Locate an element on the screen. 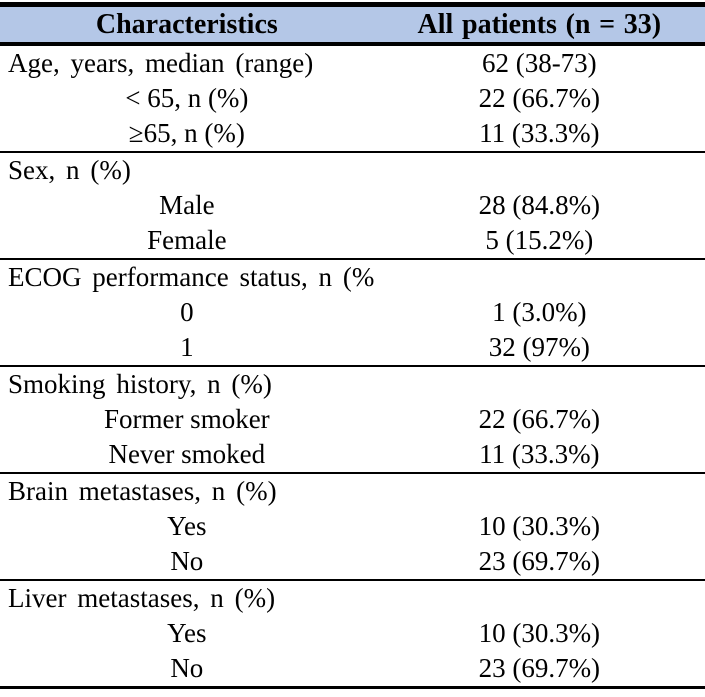 The width and height of the screenshot is (705, 697). table-row-brain-metastases: Brain metastases, n (%) is located at coordinates (352, 491).